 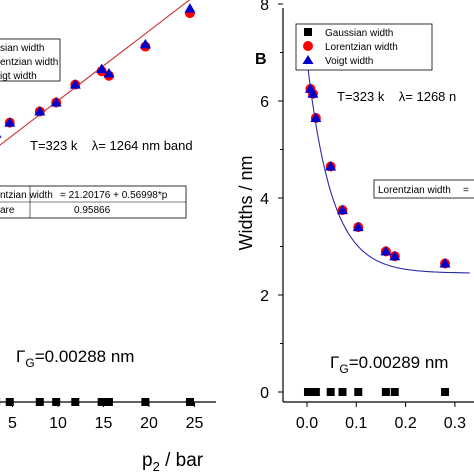 I want to click on panel-a-x-tick-label: 5, so click(x=12, y=423).